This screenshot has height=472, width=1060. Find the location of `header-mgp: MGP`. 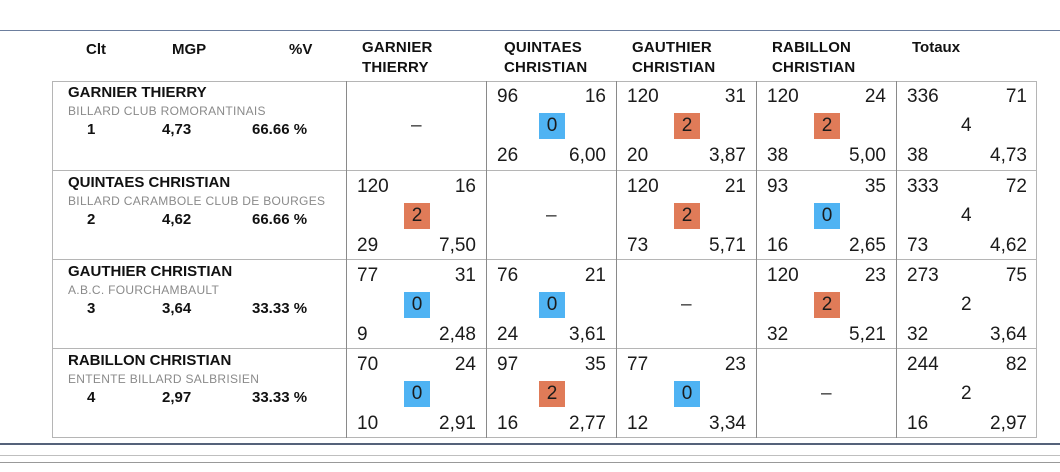

header-mgp: MGP is located at coordinates (189, 49).